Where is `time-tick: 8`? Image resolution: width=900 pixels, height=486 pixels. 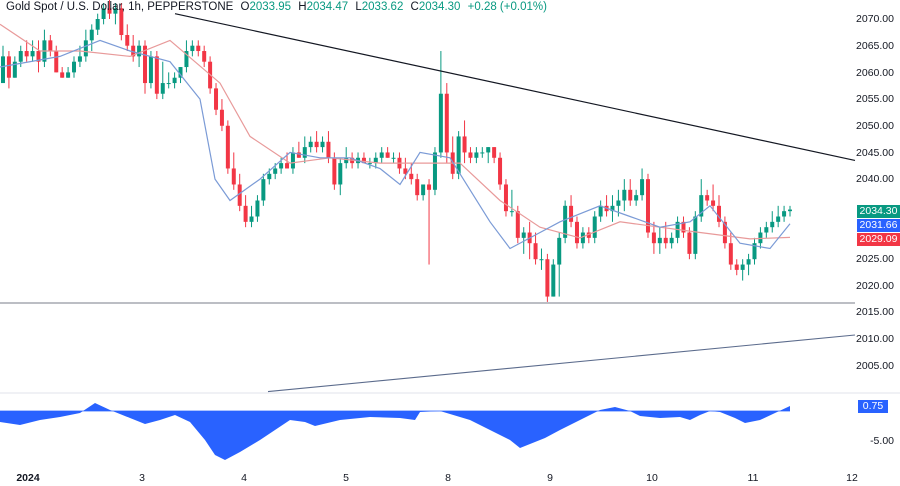 time-tick: 8 is located at coordinates (448, 478).